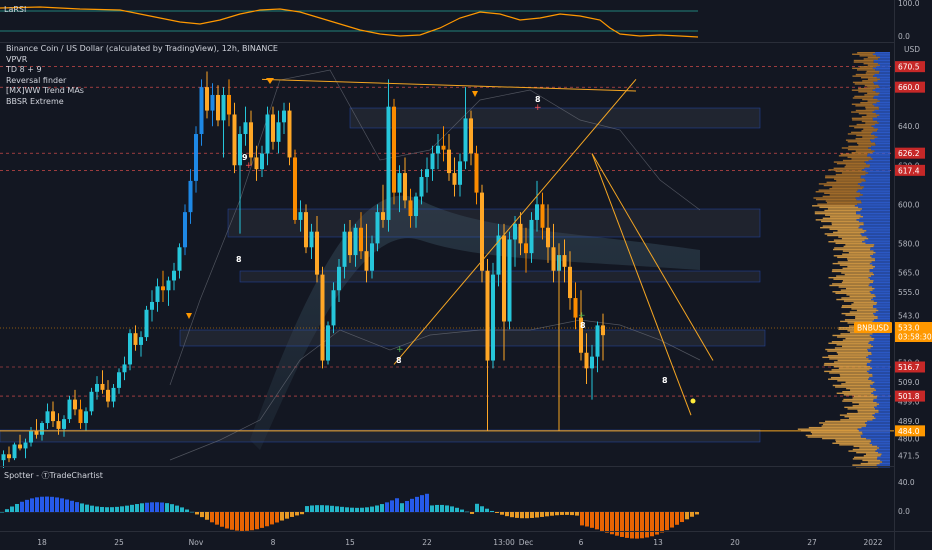 This screenshot has height=550, width=932. I want to click on time-axis: 18 25 Nov 8 15 22 13:00 Dec 6 13 20 27 2022, so click(460, 542).